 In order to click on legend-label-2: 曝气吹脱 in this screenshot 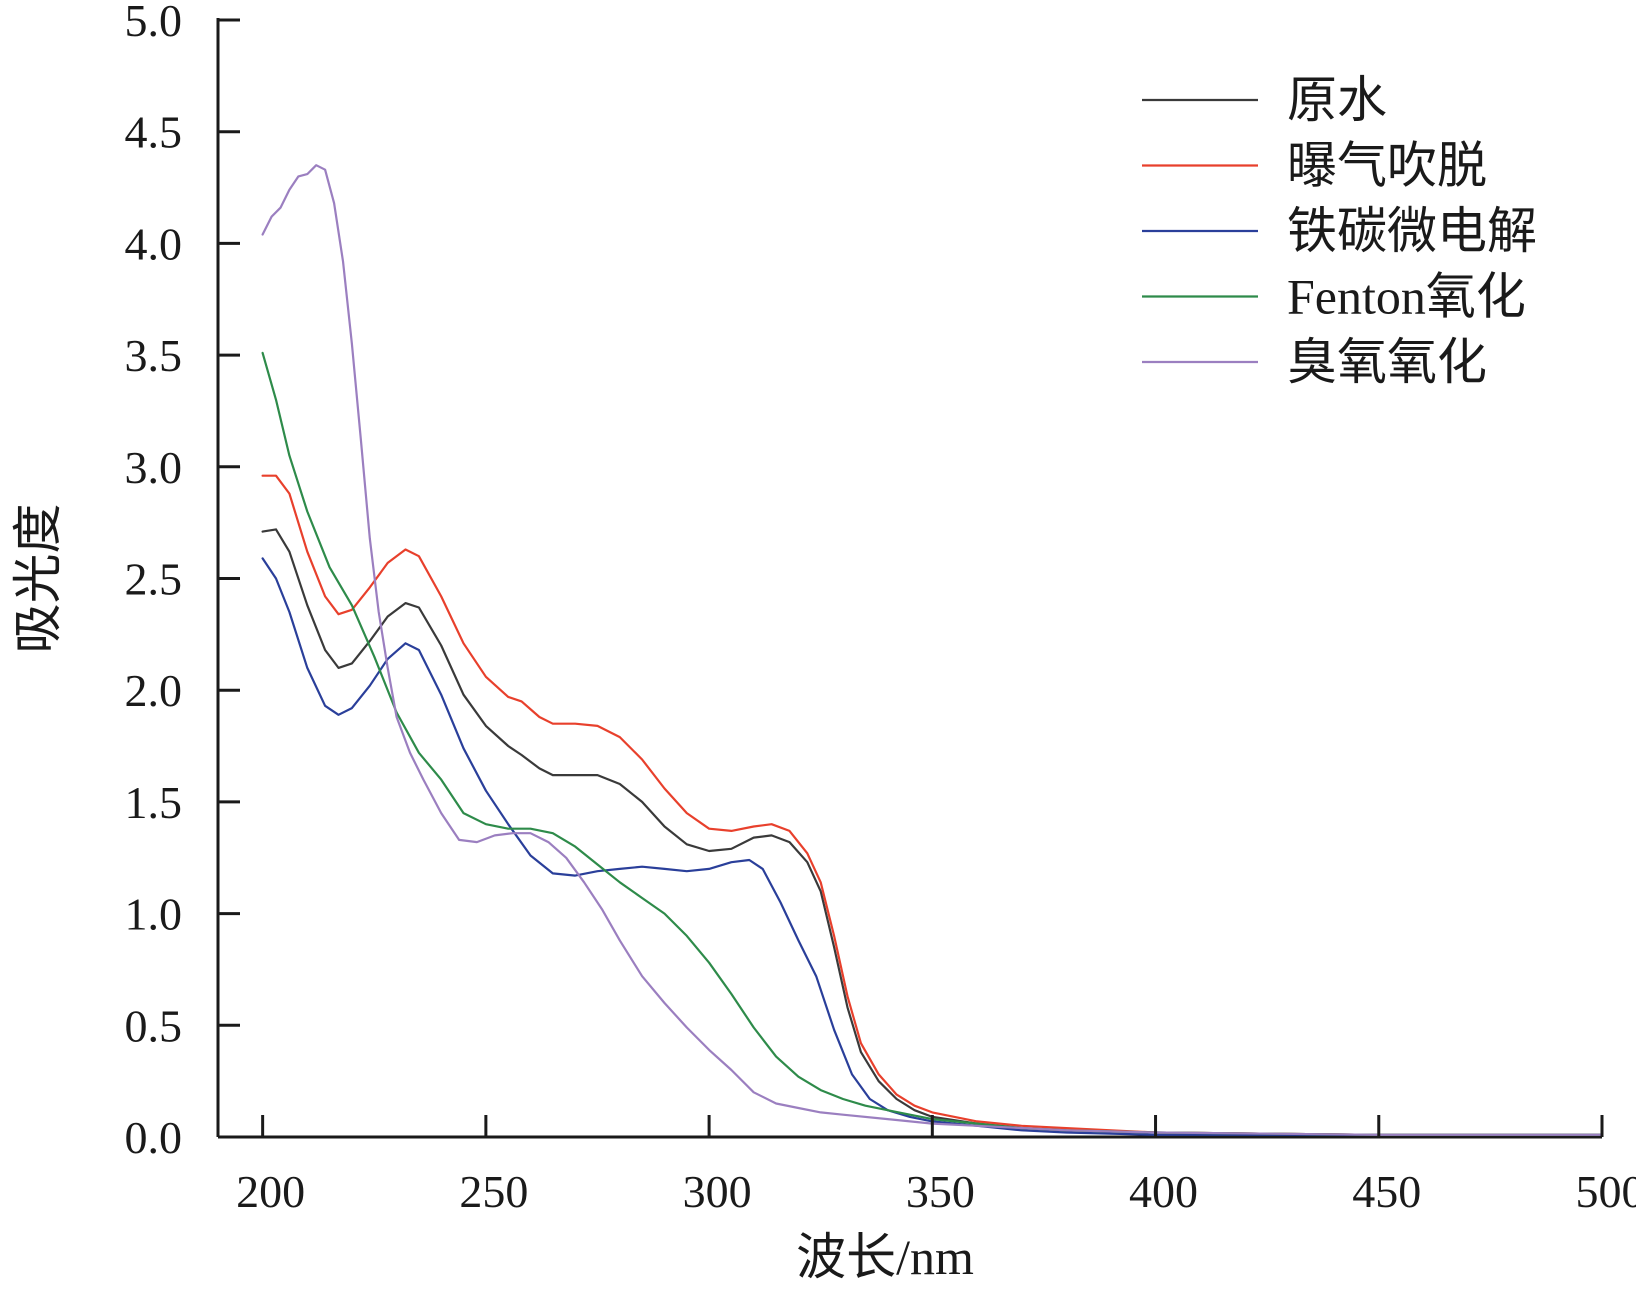, I will do `click(1387, 166)`.